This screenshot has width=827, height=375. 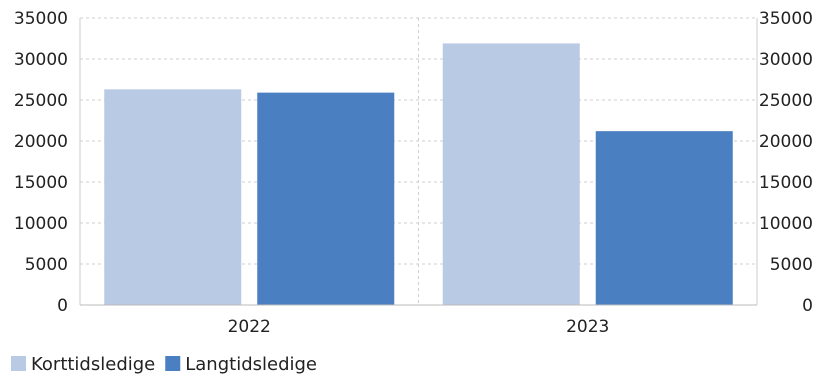 What do you see at coordinates (791, 265) in the screenshot?
I see `y-tick-label-right: 5000` at bounding box center [791, 265].